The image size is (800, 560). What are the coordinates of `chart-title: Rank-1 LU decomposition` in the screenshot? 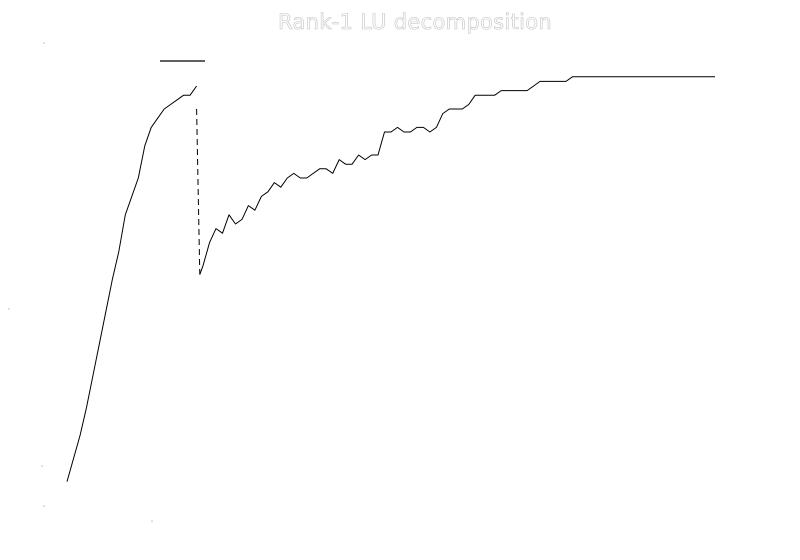 It's located at (415, 22).